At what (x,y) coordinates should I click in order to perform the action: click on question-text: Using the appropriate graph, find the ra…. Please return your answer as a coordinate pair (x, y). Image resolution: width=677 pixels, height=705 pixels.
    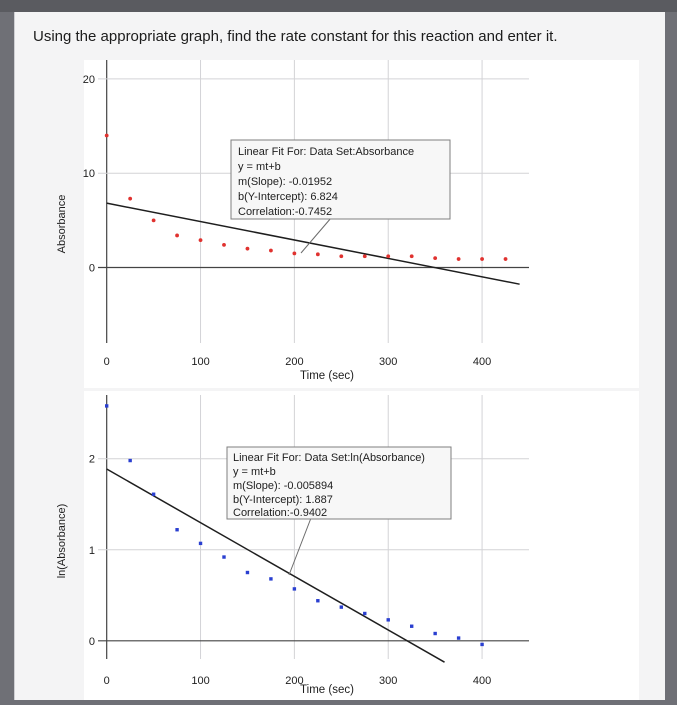
    Looking at the image, I should click on (295, 36).